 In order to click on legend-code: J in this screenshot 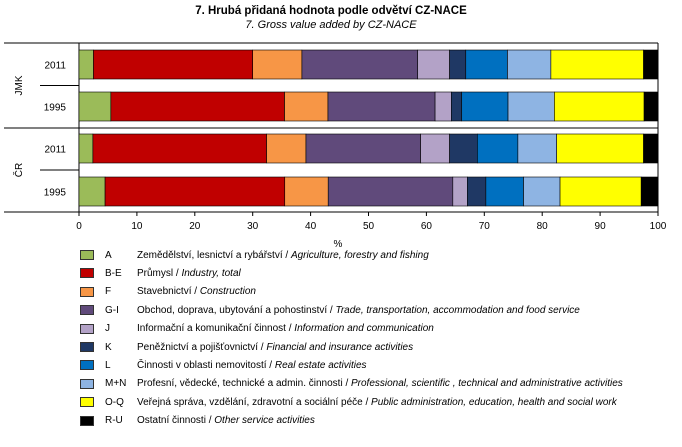, I will do `click(107, 329)`.